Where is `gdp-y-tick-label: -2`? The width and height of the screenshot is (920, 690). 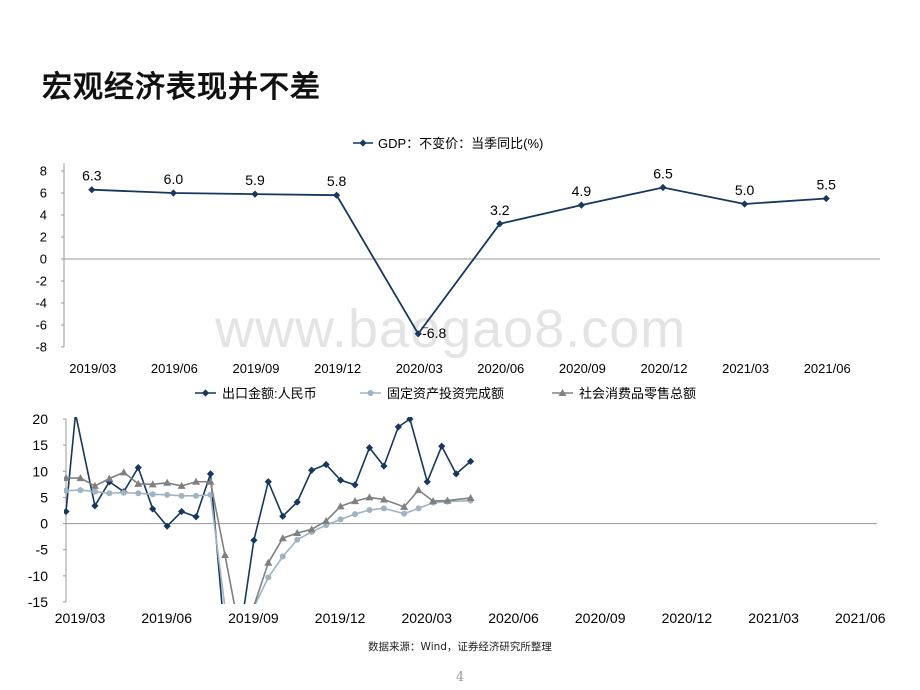
gdp-y-tick-label: -2 is located at coordinates (41, 281).